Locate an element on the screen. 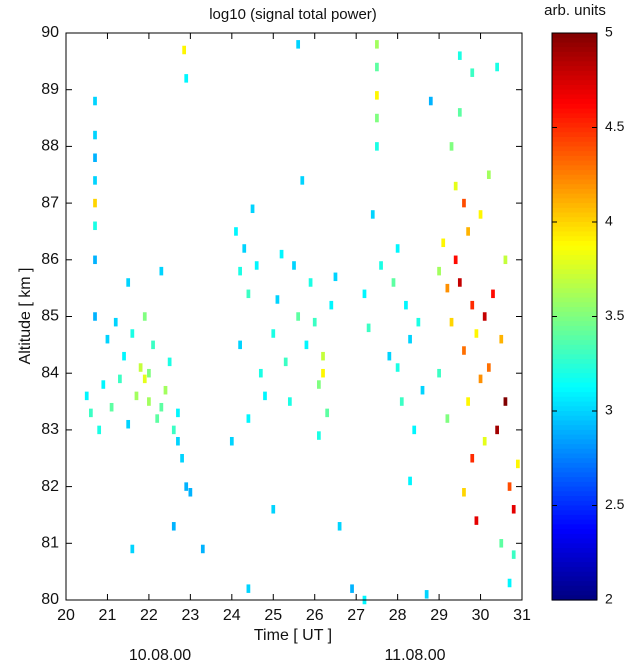  colorbar-tick-label: 5 is located at coordinates (609, 32).